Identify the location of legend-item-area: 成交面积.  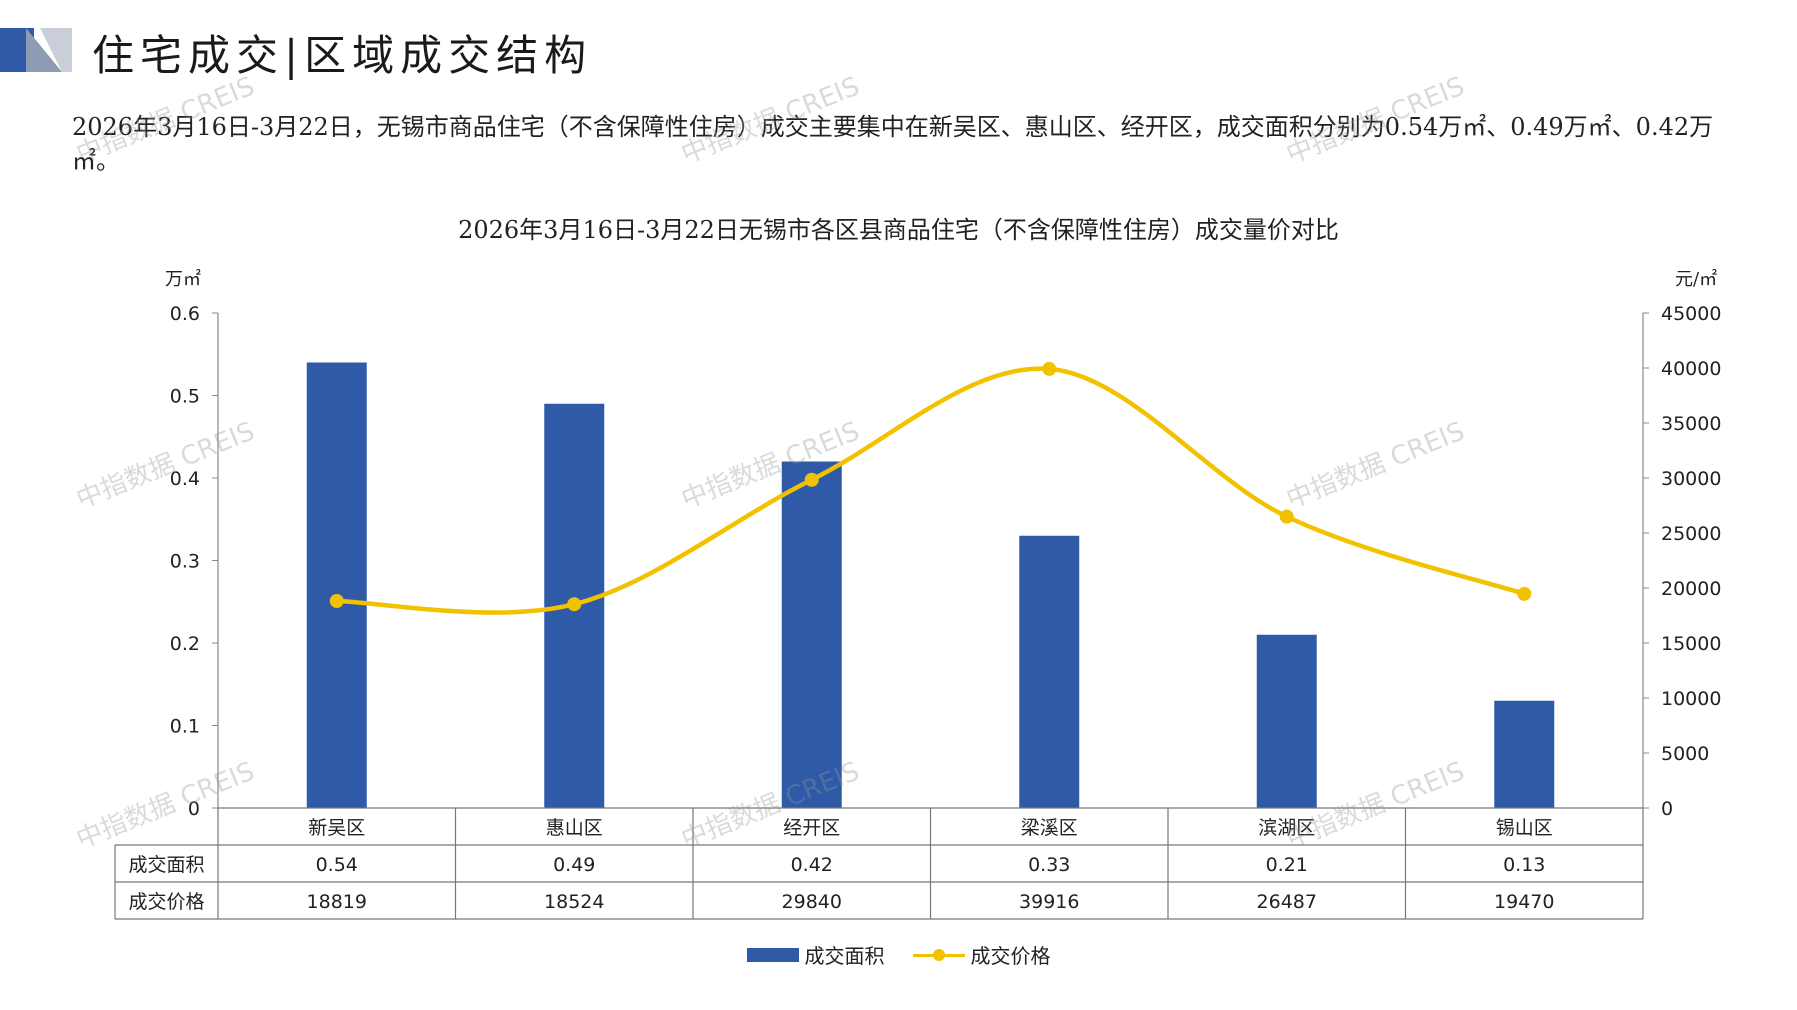
(815, 954).